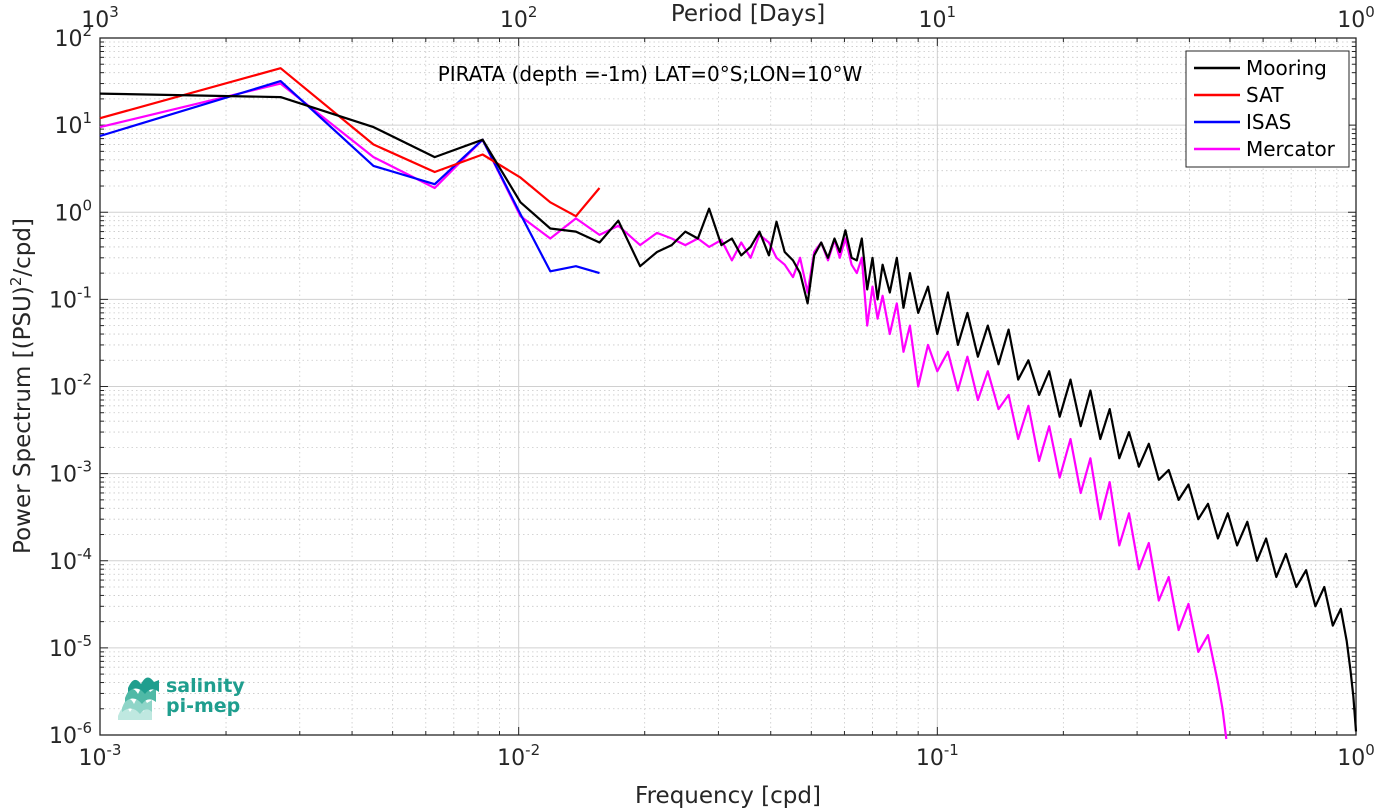  What do you see at coordinates (203, 706) in the screenshot?
I see `logo-text-line2: pi-mep` at bounding box center [203, 706].